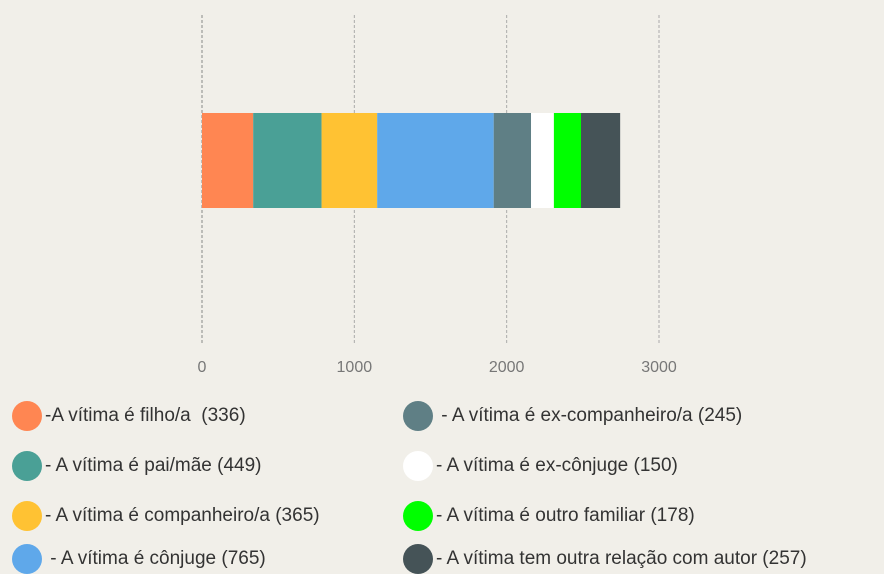 The image size is (884, 574). I want to click on legend-label: - A vítima é companheiro/a (365), so click(182, 515).